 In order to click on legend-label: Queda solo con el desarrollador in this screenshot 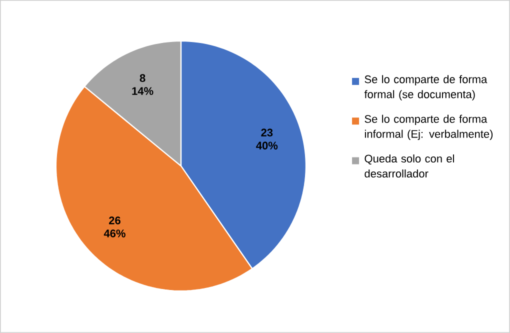, I will do `click(409, 166)`.